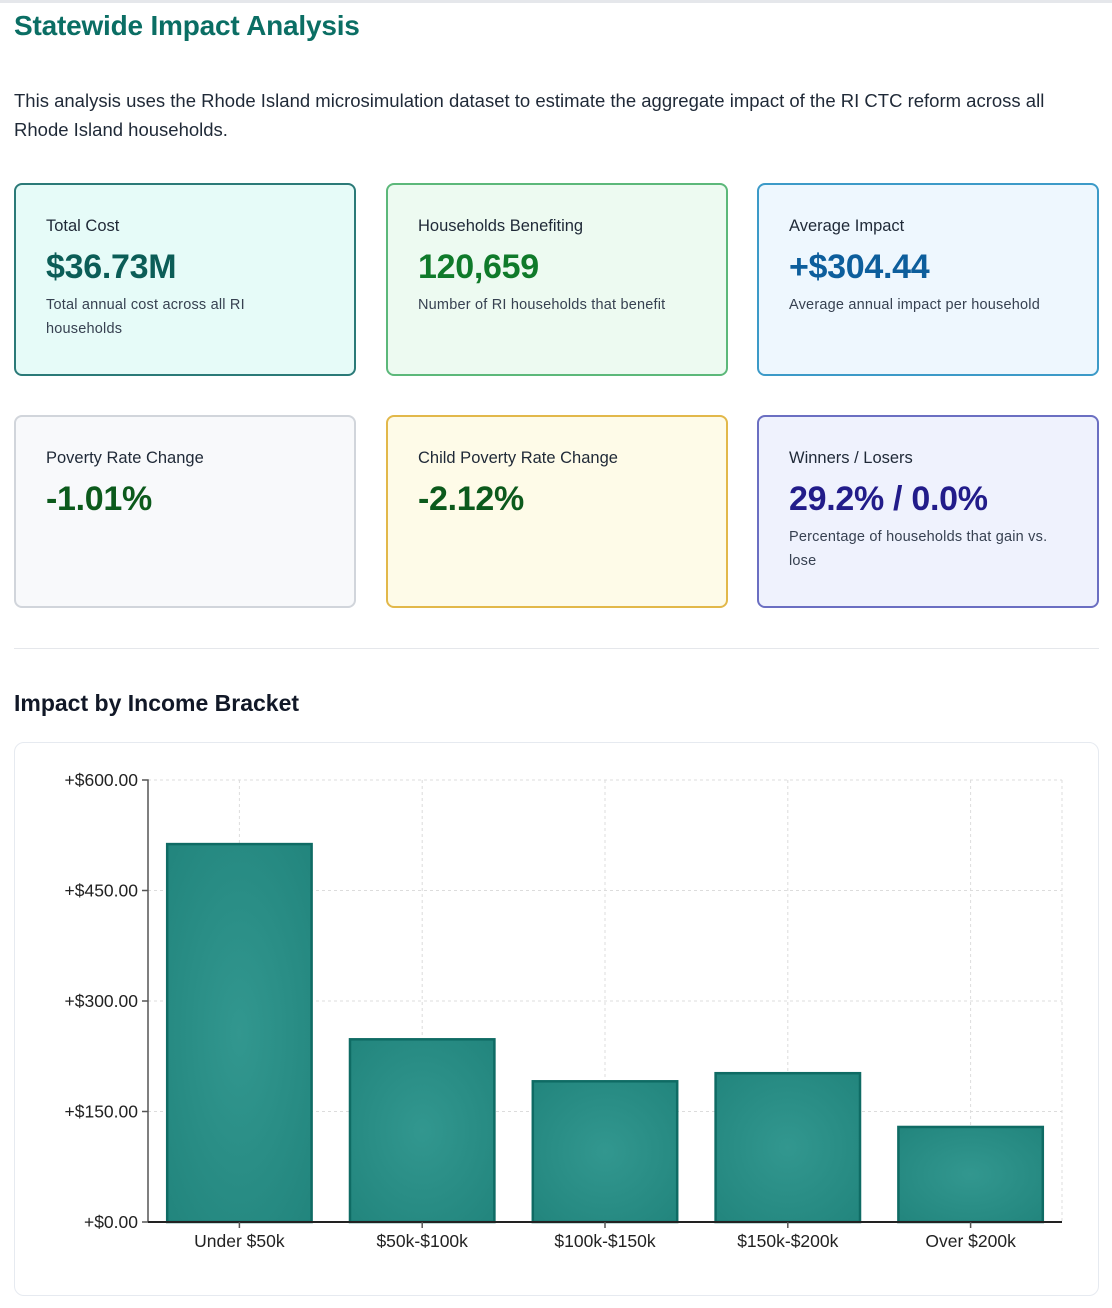 This screenshot has height=1308, width=1112. Describe the element at coordinates (859, 267) in the screenshot. I see `card-value: +$304.44` at that location.